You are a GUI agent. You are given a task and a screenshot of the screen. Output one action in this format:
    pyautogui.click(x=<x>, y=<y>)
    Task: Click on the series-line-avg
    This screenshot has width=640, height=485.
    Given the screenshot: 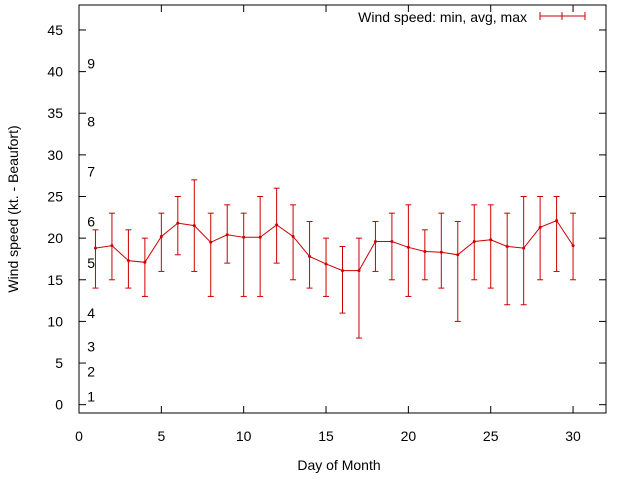 What is the action you would take?
    pyautogui.click(x=334, y=246)
    